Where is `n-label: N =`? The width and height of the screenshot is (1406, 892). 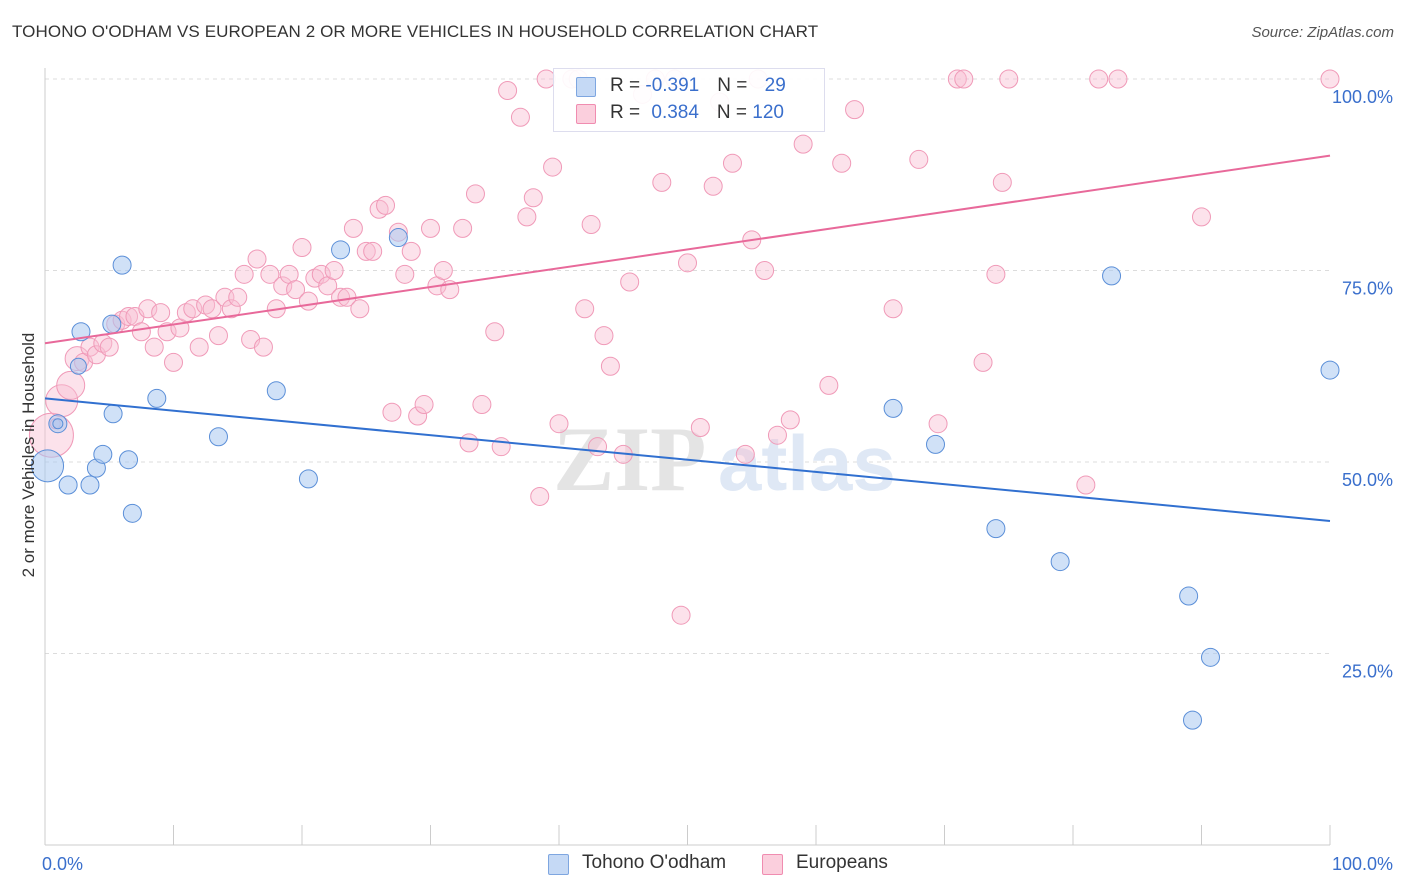
n-label: N = is located at coordinates (735, 85).